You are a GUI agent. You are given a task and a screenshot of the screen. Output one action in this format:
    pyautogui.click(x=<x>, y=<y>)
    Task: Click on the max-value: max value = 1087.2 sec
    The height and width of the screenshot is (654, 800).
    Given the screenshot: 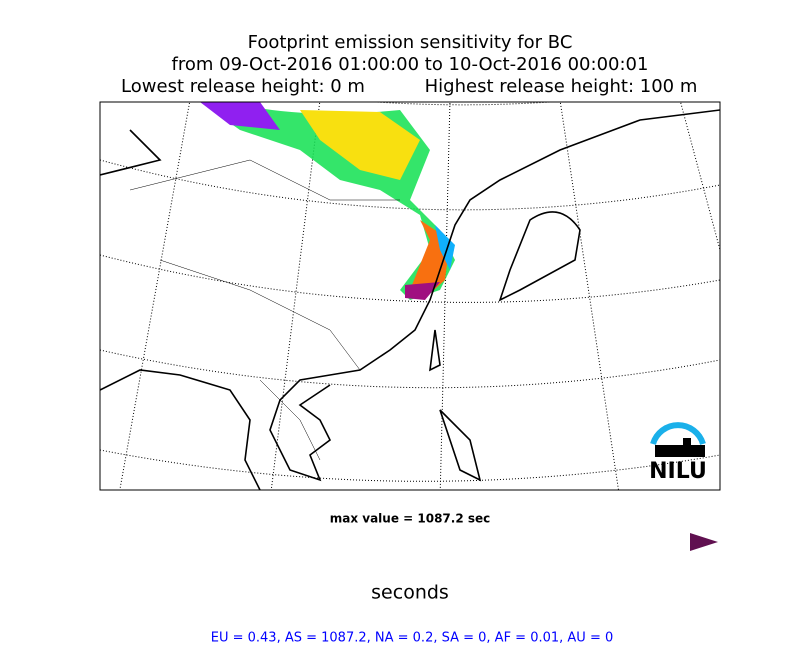 What is the action you would take?
    pyautogui.click(x=410, y=519)
    